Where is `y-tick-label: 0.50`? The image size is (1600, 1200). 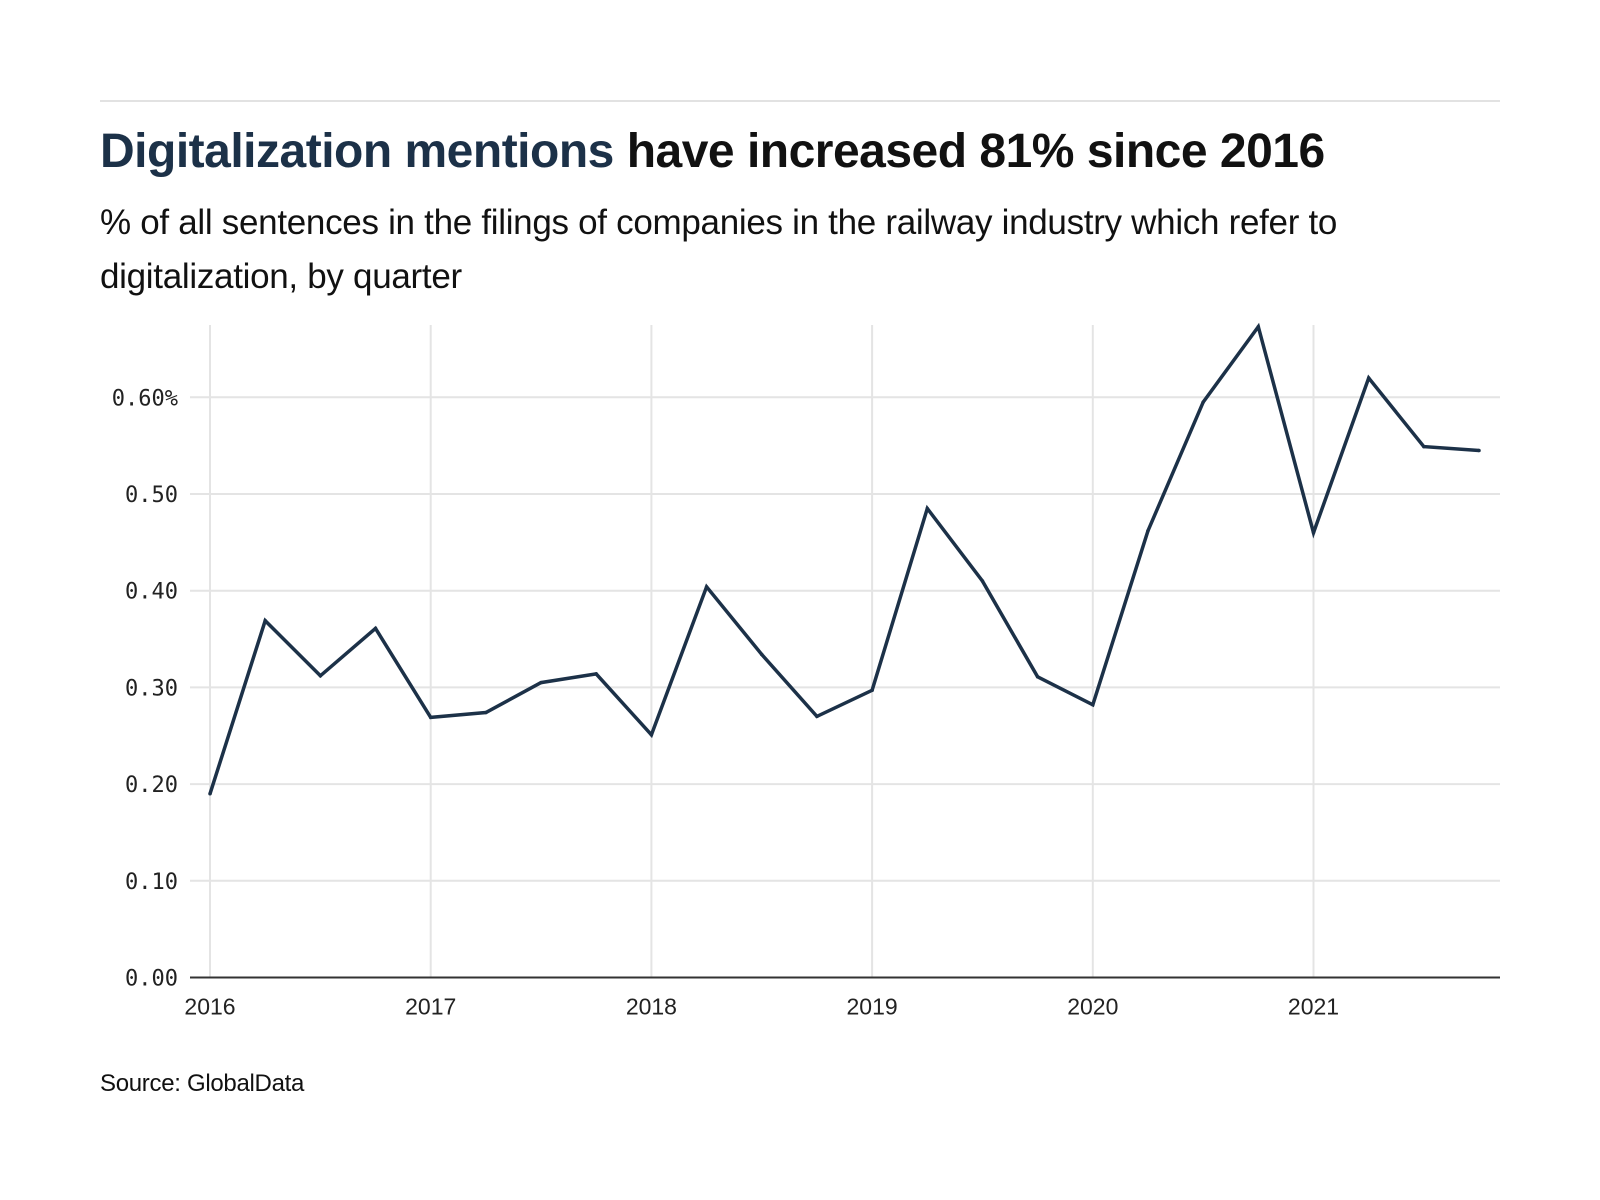
y-tick-label: 0.50 is located at coordinates (151, 495).